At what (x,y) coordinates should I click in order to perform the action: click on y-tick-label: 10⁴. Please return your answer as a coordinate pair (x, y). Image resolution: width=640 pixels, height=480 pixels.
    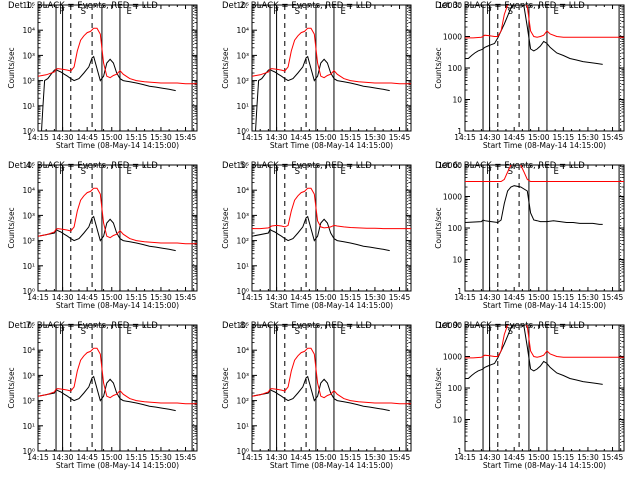
    Looking at the image, I should click on (28, 350).